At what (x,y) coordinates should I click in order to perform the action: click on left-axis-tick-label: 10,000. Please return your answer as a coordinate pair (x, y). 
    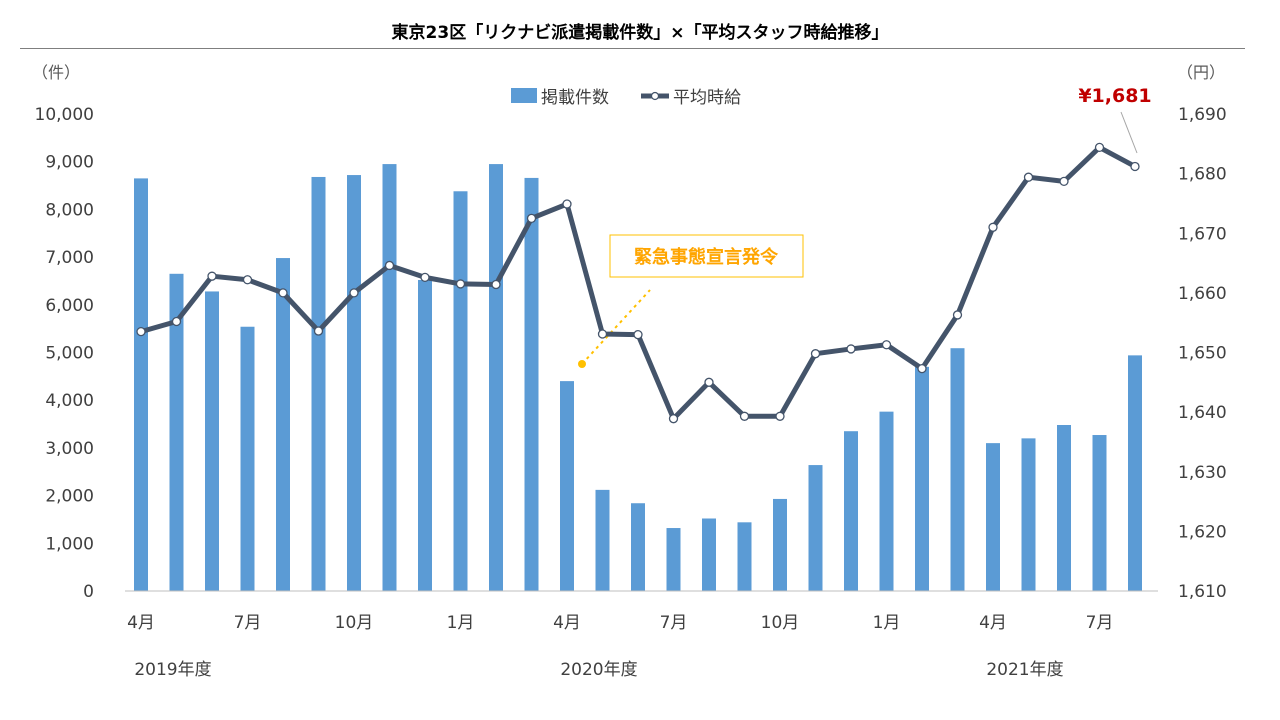
    Looking at the image, I should click on (64, 115).